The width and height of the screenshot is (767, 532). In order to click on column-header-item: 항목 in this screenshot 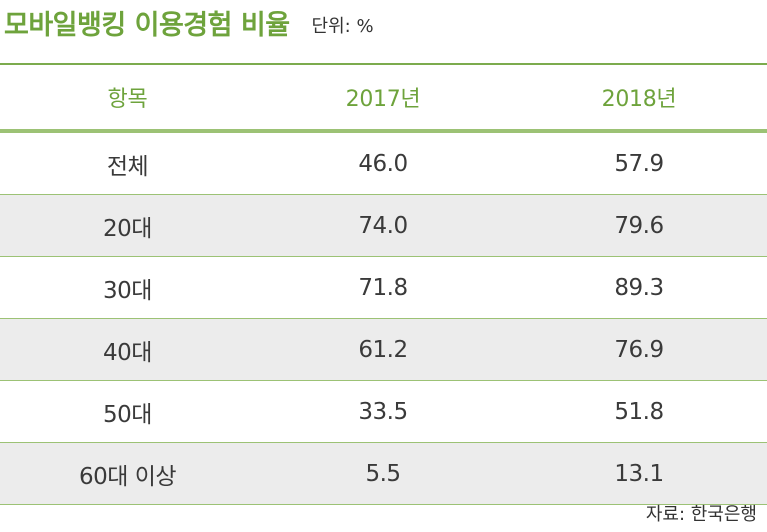, I will do `click(127, 99)`.